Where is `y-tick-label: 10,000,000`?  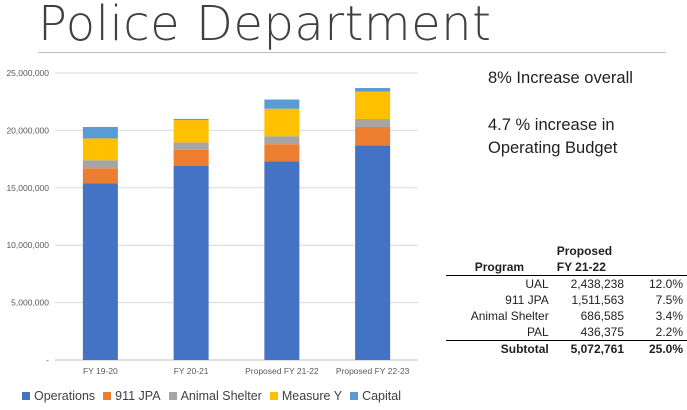 y-tick-label: 10,000,000 is located at coordinates (27, 245).